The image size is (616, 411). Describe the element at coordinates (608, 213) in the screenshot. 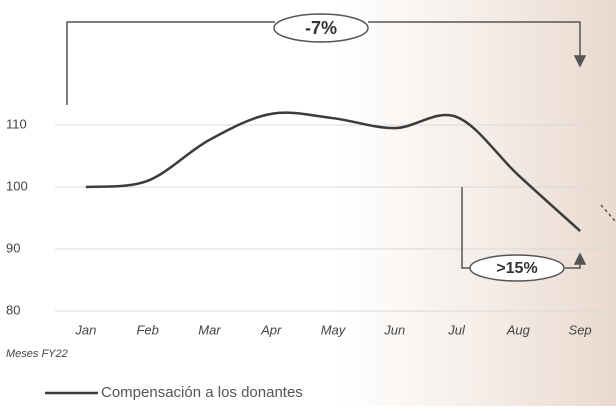

I see `dashed-line` at that location.